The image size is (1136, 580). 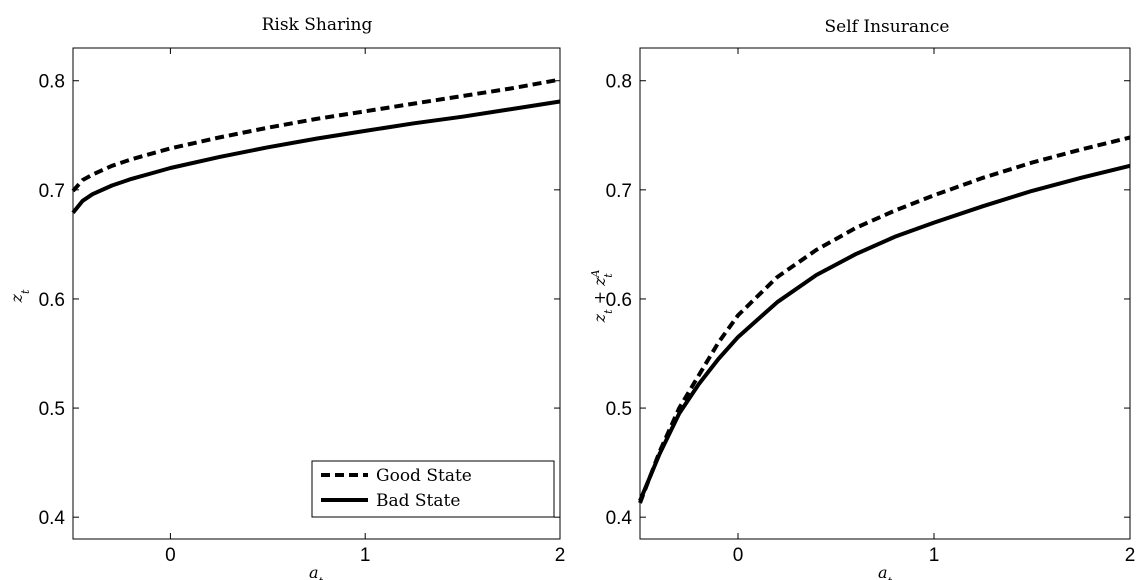 I want to click on legend: Good State Bad State, so click(x=433, y=489).